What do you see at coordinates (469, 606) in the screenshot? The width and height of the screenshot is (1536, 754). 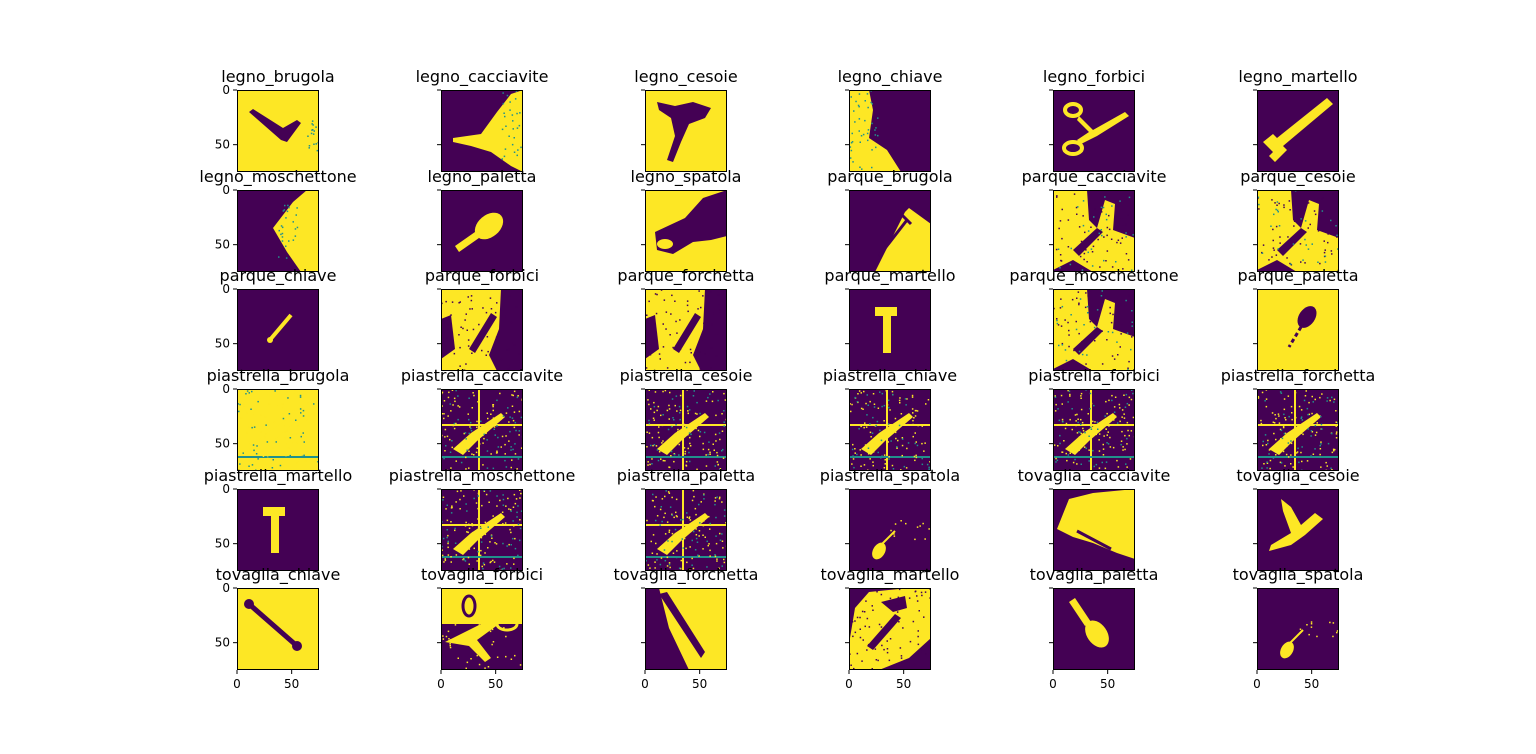 I see `scissor-ring` at bounding box center [469, 606].